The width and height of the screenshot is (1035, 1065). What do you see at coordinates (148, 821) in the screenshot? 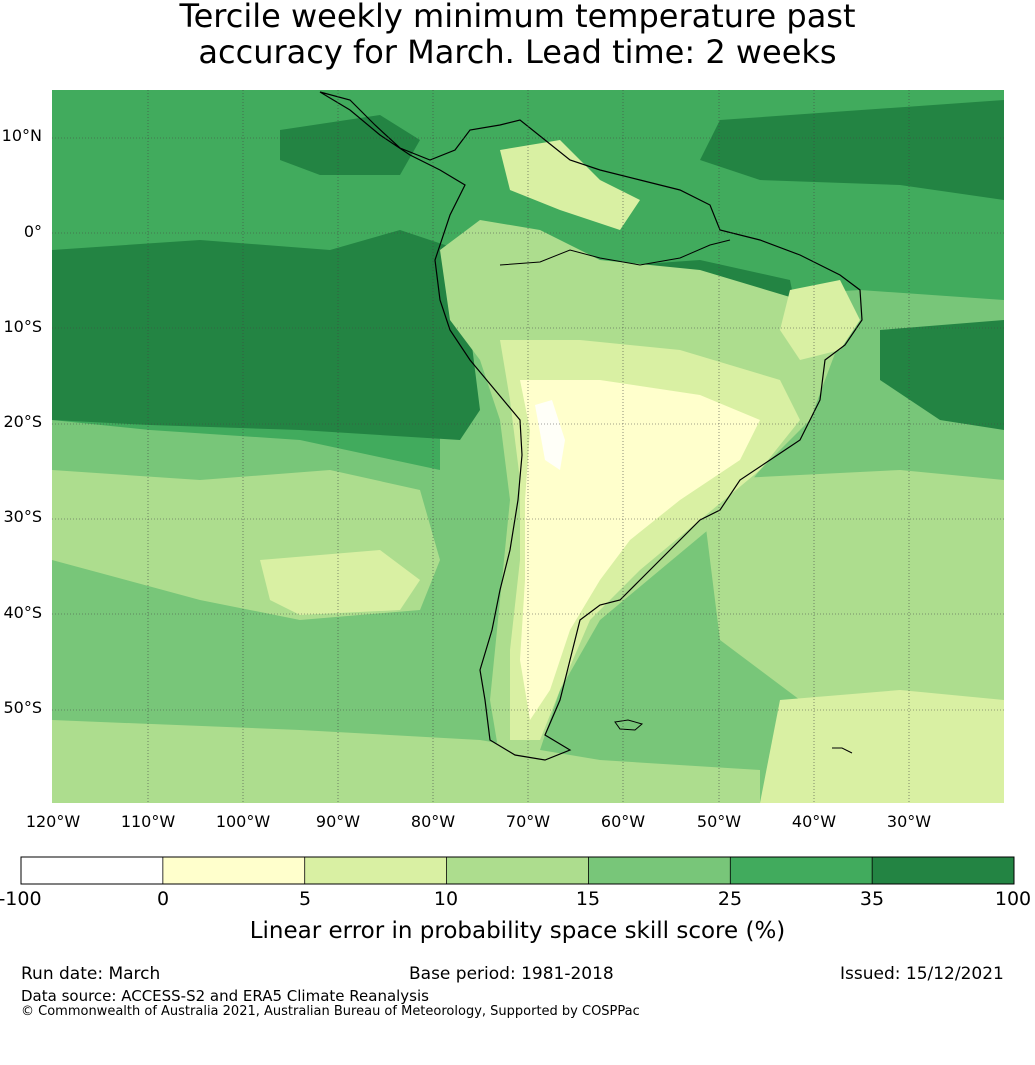
I see `lon-label-110w: 110°W` at bounding box center [148, 821].